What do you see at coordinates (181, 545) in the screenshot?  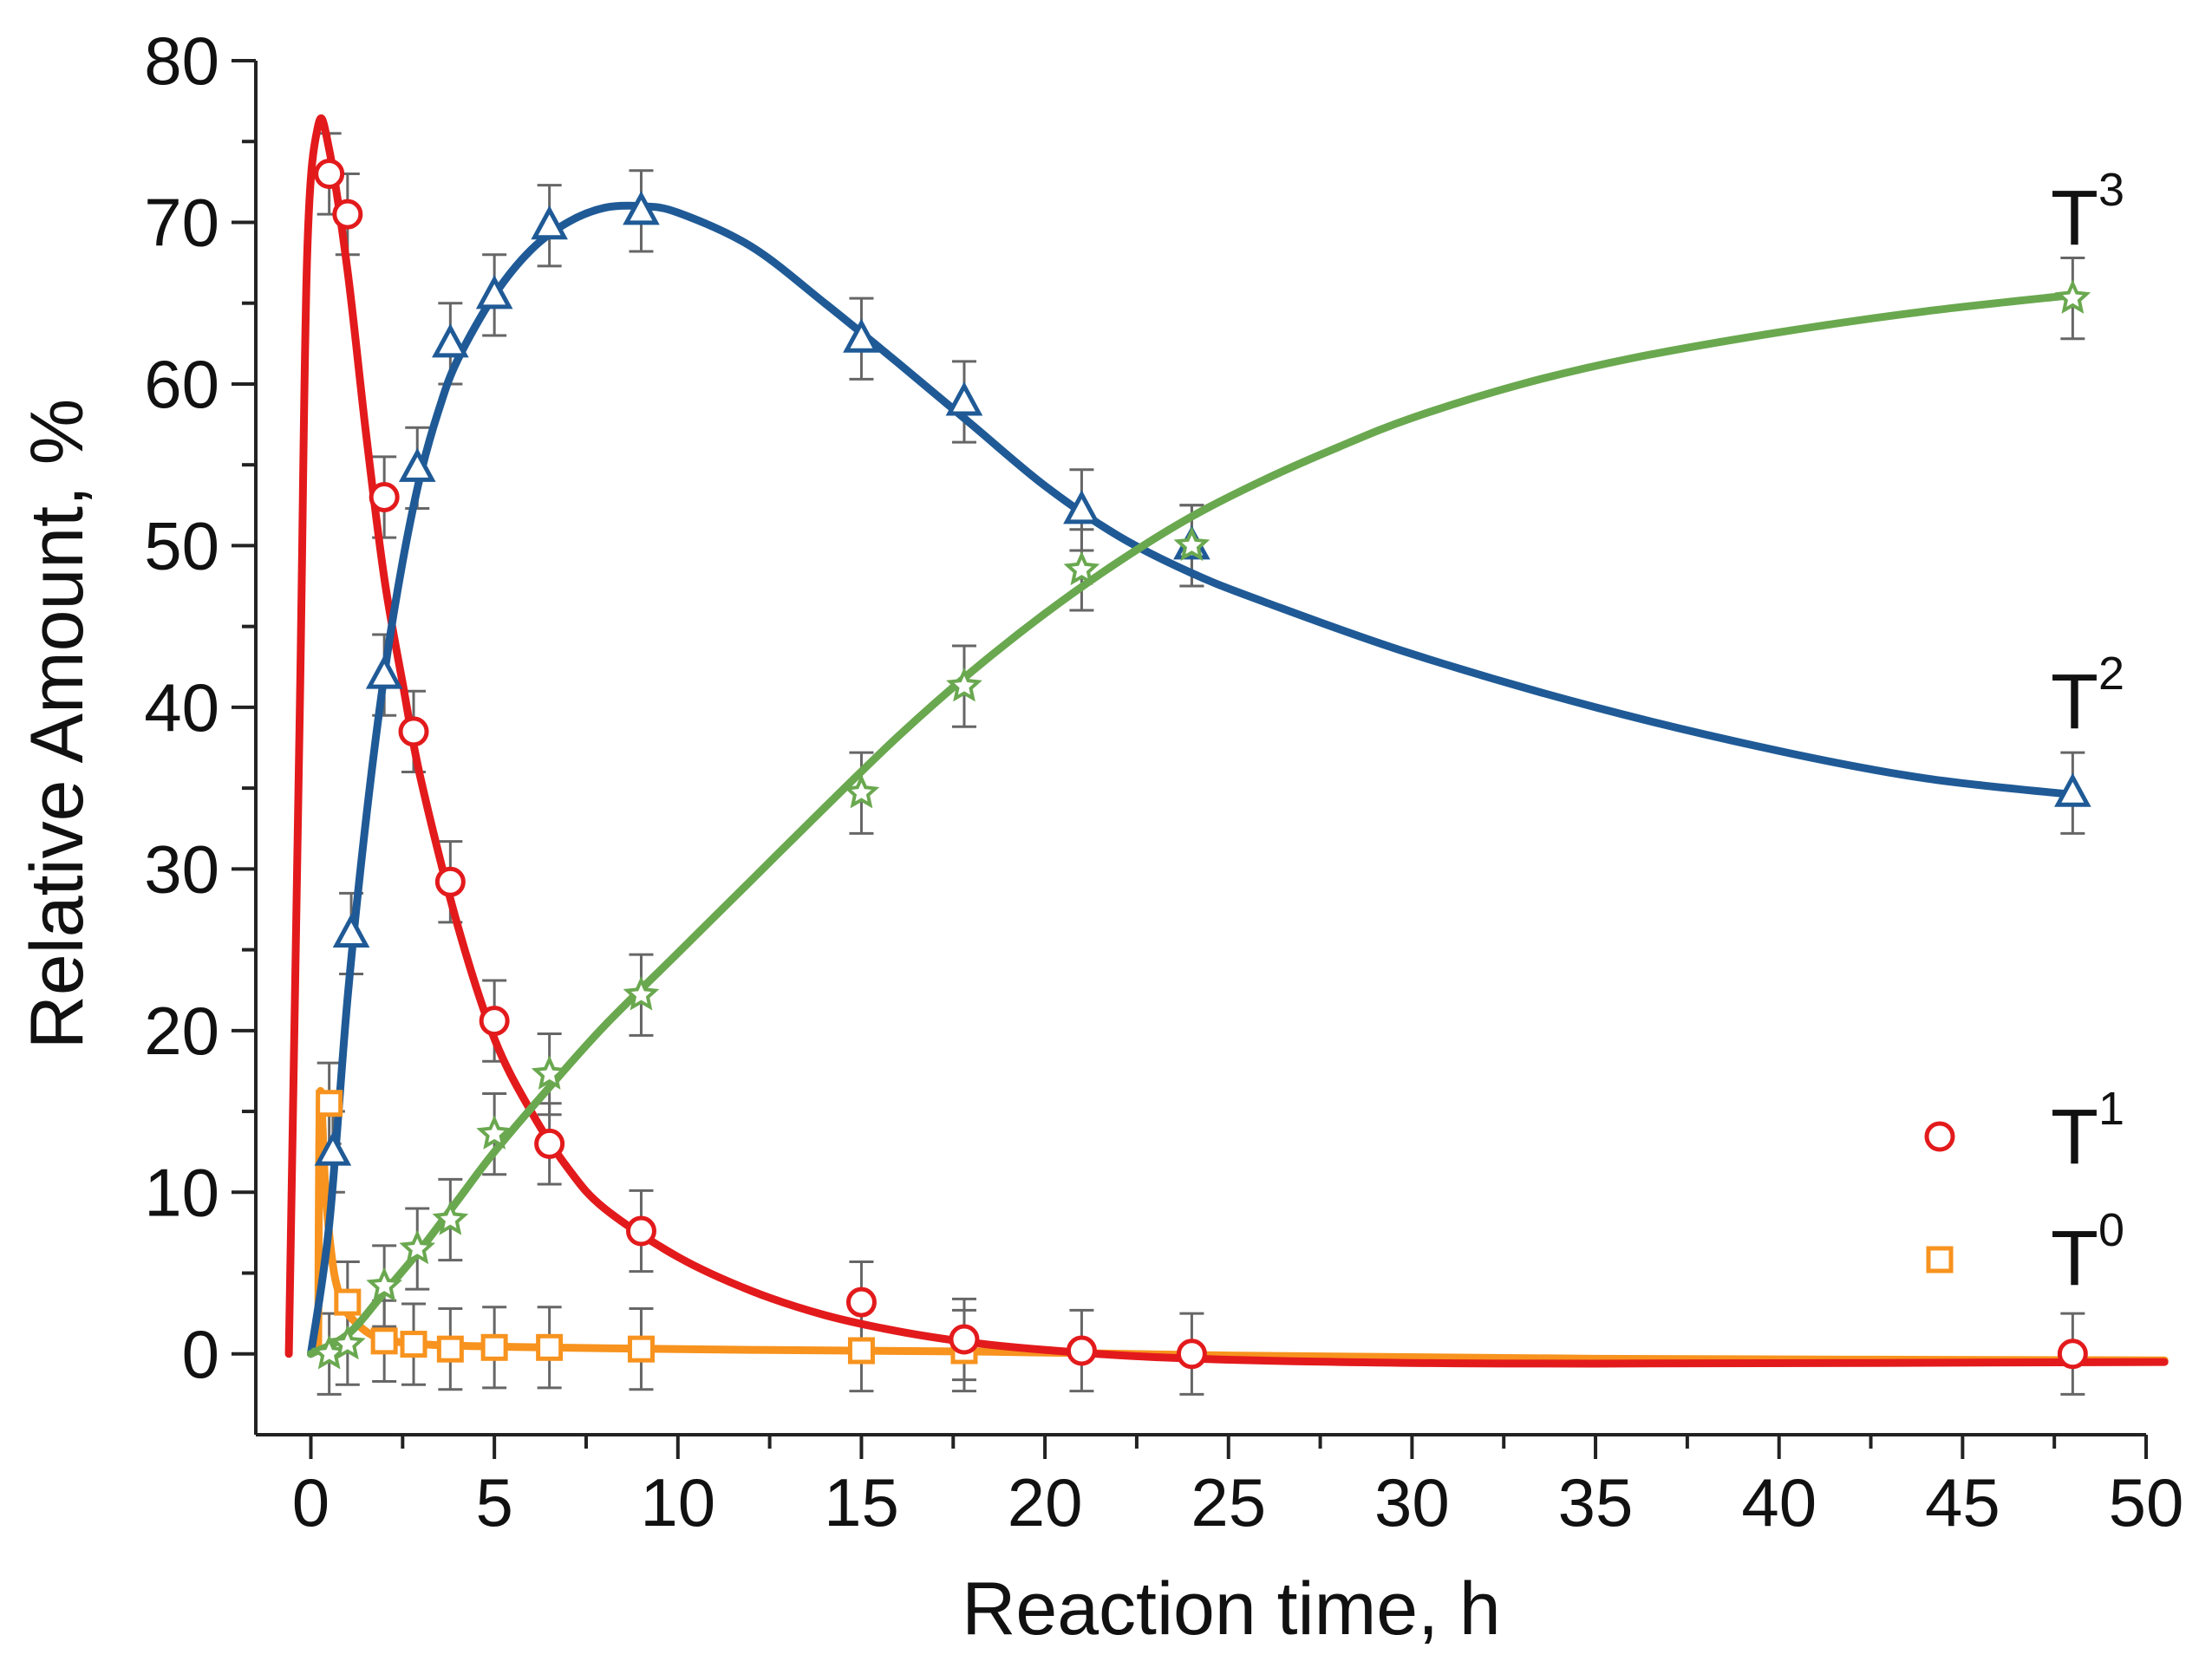 I see `y-tick-label: 50` at bounding box center [181, 545].